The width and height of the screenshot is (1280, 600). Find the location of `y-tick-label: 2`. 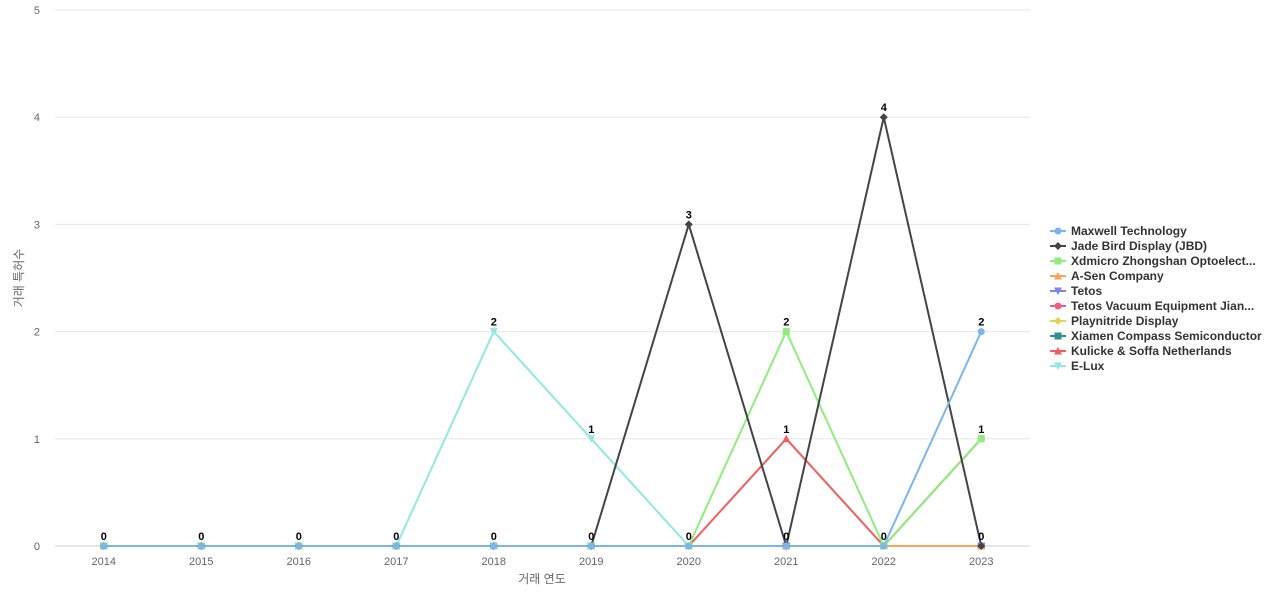

y-tick-label: 2 is located at coordinates (37, 333).